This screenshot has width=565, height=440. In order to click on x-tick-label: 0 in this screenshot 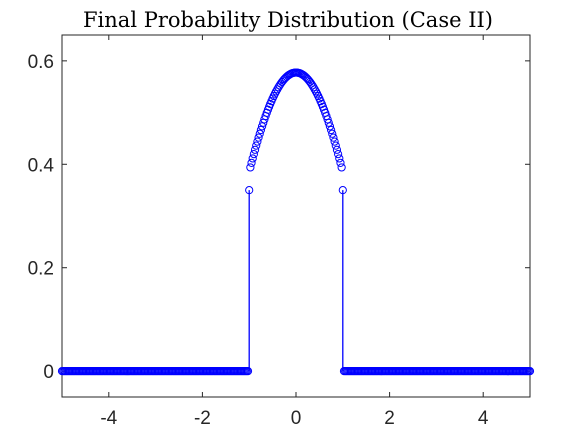, I will do `click(296, 418)`.